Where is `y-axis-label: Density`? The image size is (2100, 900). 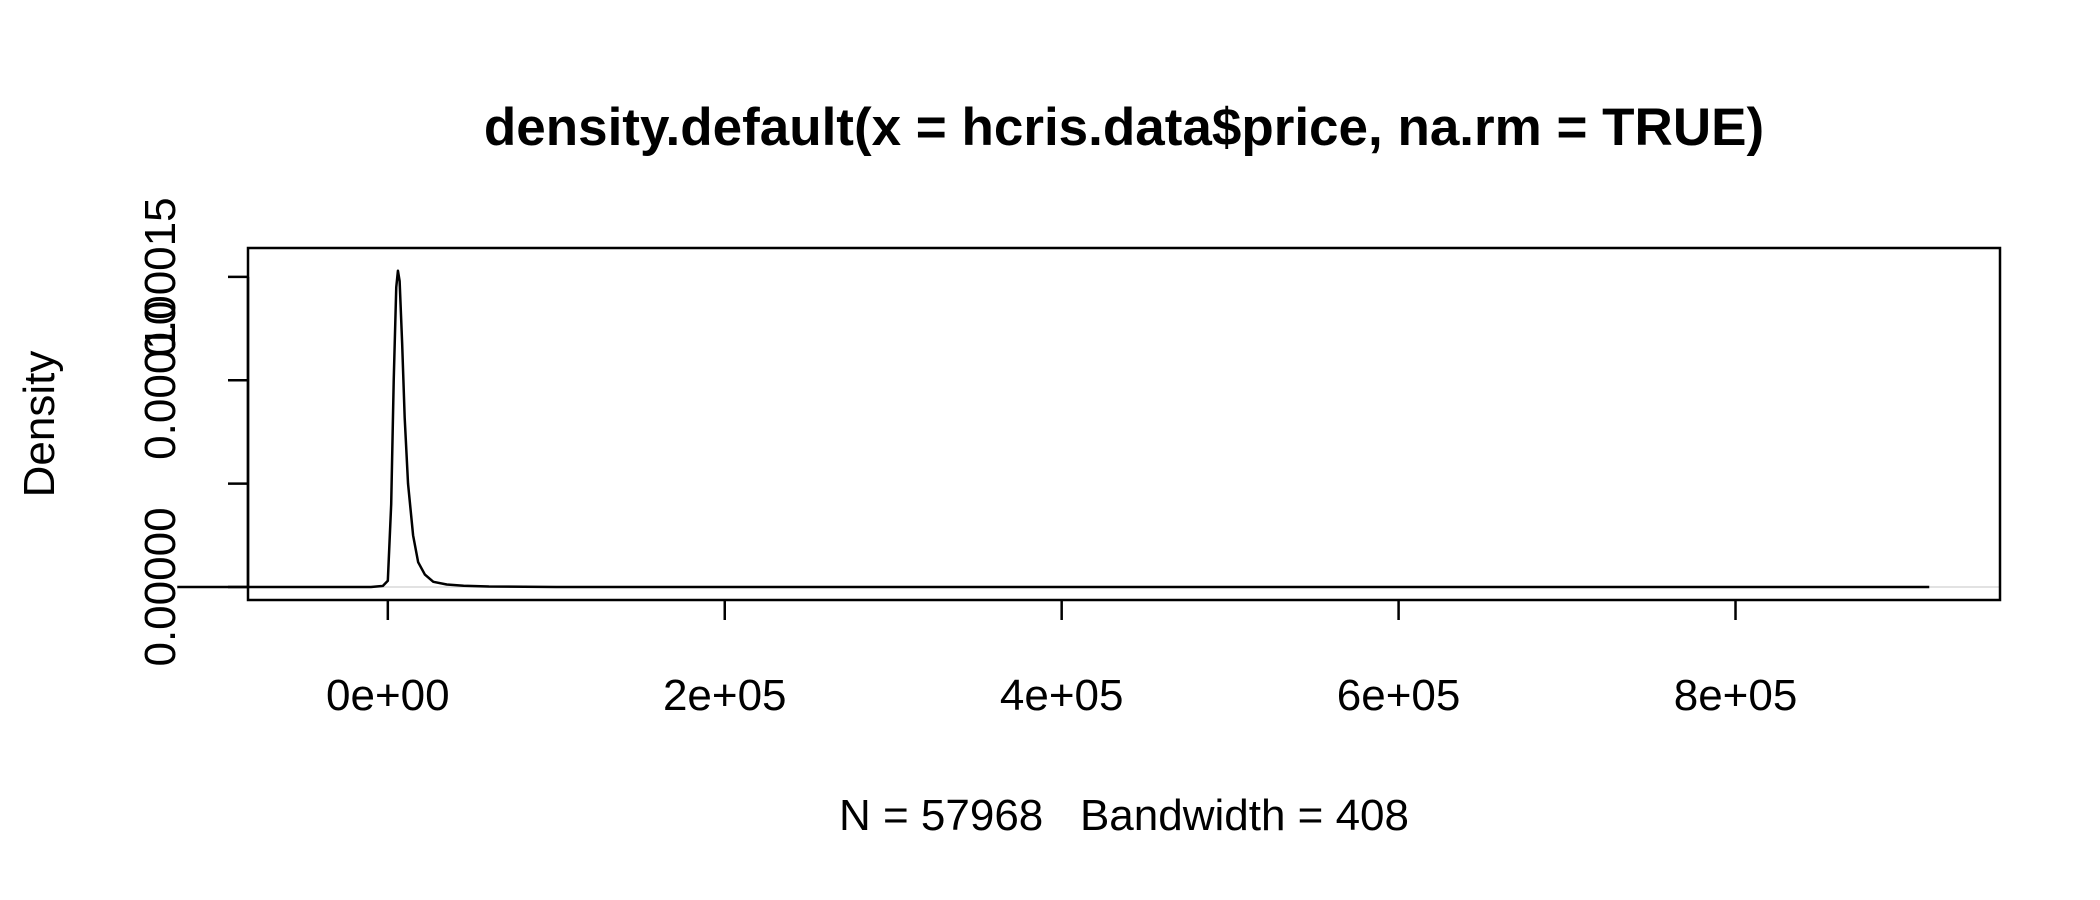
y-axis-label: Density is located at coordinates (39, 424).